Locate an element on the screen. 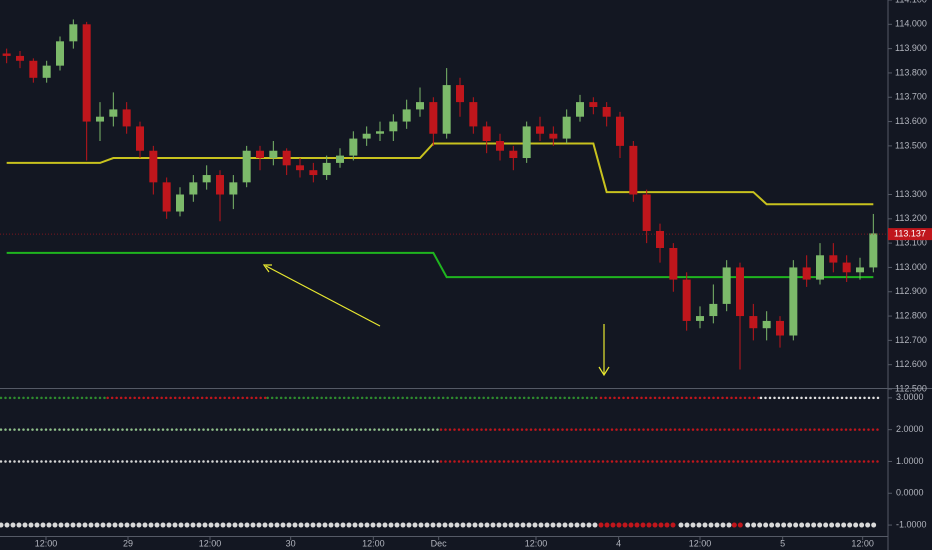 The image size is (932, 550). y-tick-label: 112.600 is located at coordinates (911, 364).